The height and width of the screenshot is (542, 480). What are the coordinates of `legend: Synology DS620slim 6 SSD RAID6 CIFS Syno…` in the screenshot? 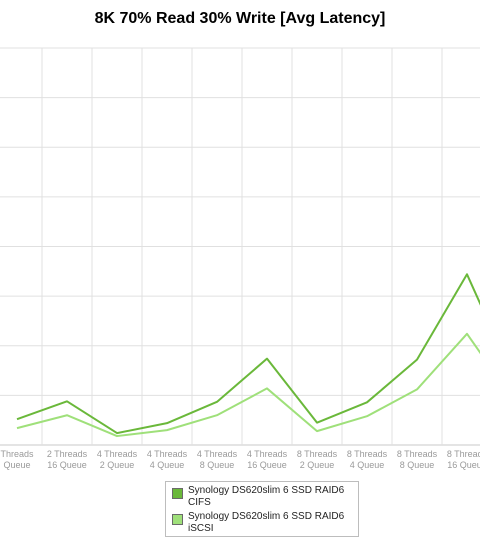 It's located at (262, 509).